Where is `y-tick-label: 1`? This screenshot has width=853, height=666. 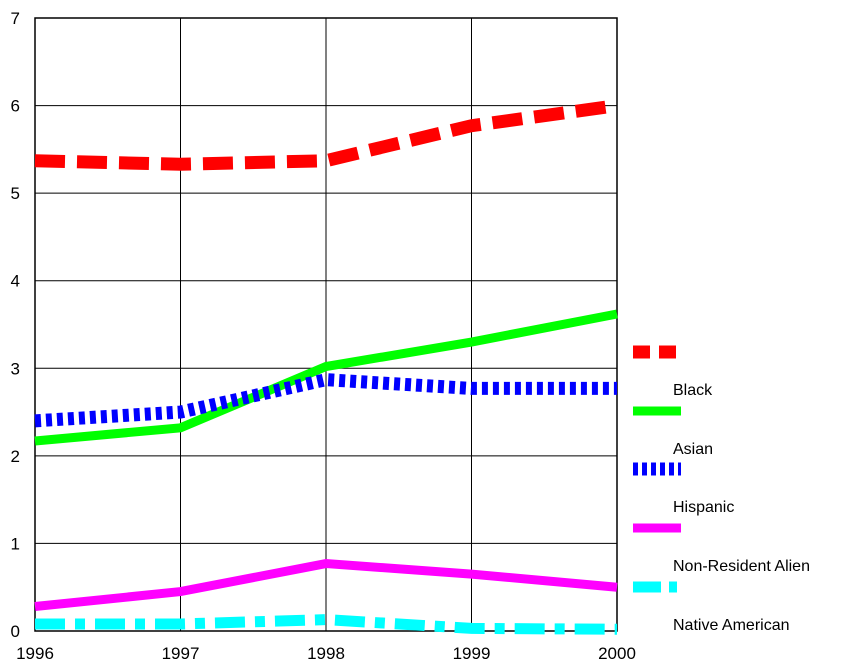 y-tick-label: 1 is located at coordinates (15, 543).